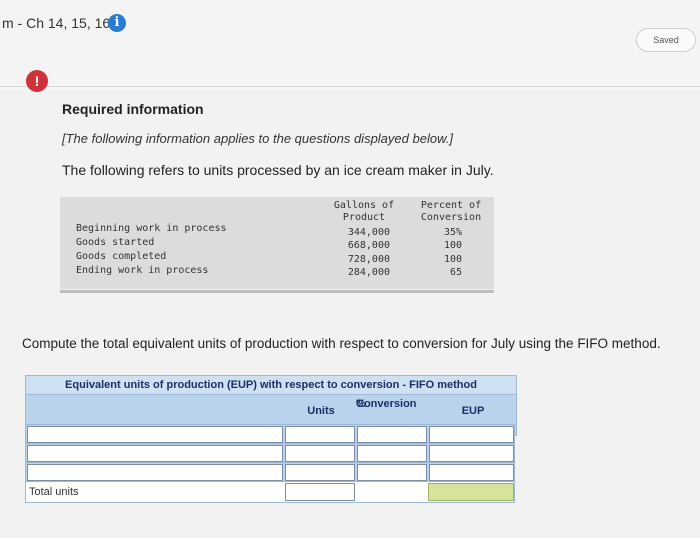  I want to click on row-gallons: 284,000, so click(368, 272).